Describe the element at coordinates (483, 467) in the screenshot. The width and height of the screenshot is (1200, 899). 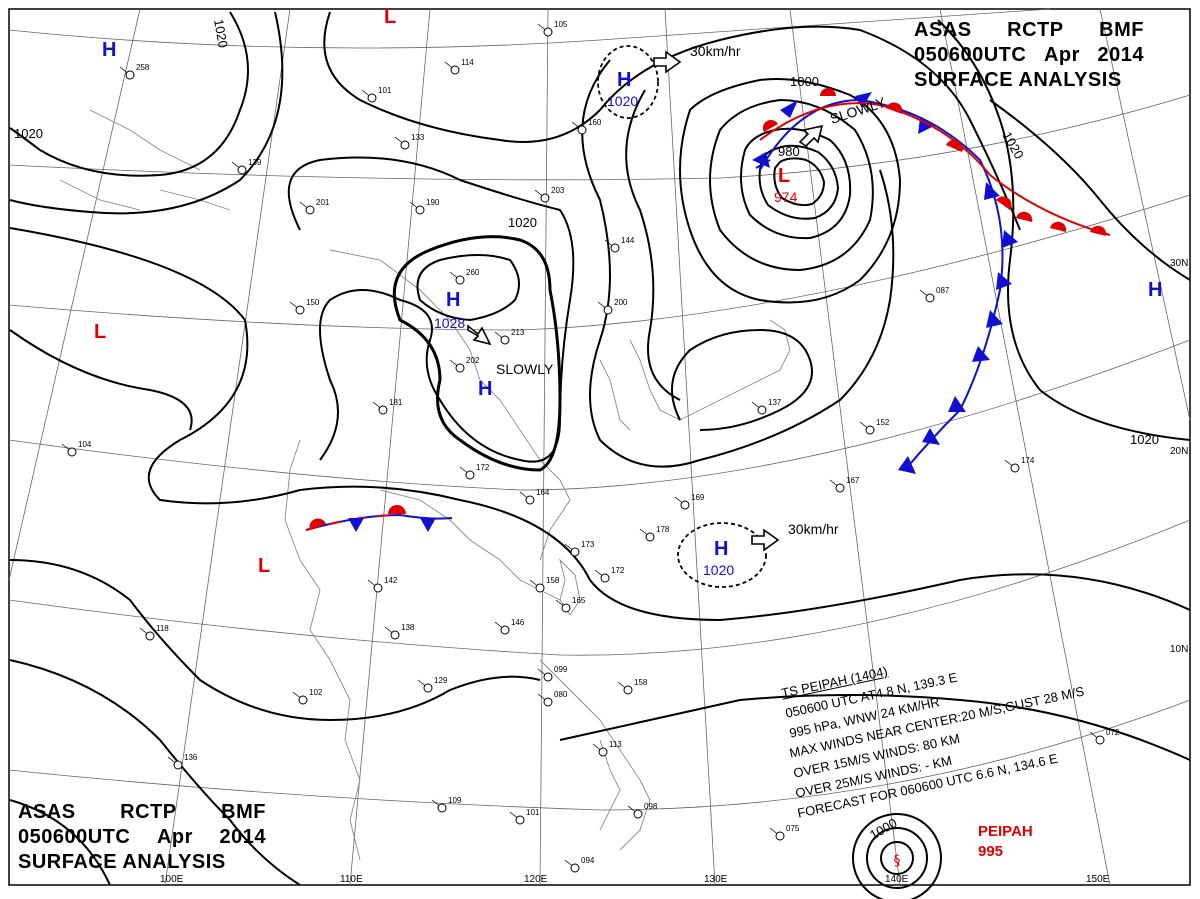
I see `station-pressure: 172` at that location.